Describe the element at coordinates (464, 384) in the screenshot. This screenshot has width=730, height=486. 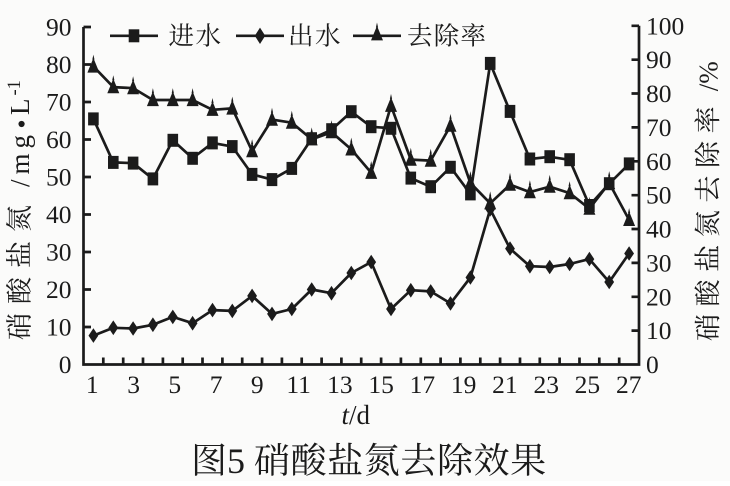
I see `svg-text: 19` at that location.